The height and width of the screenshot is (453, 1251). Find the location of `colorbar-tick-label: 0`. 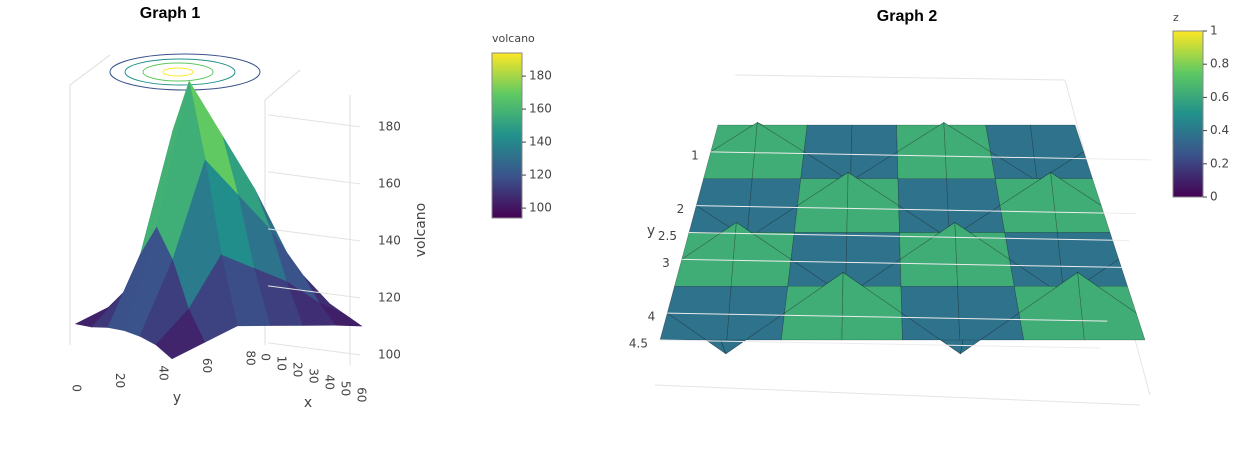

colorbar-tick-label: 0 is located at coordinates (1214, 197).